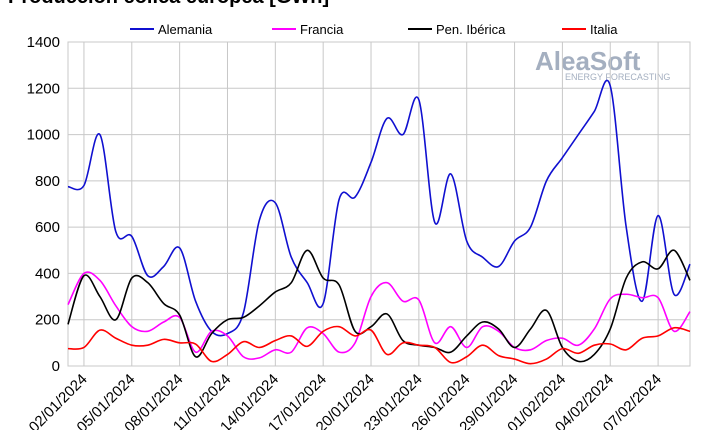 The height and width of the screenshot is (430, 705). Describe the element at coordinates (47, 273) in the screenshot. I see `y-tick-label: 400` at that location.